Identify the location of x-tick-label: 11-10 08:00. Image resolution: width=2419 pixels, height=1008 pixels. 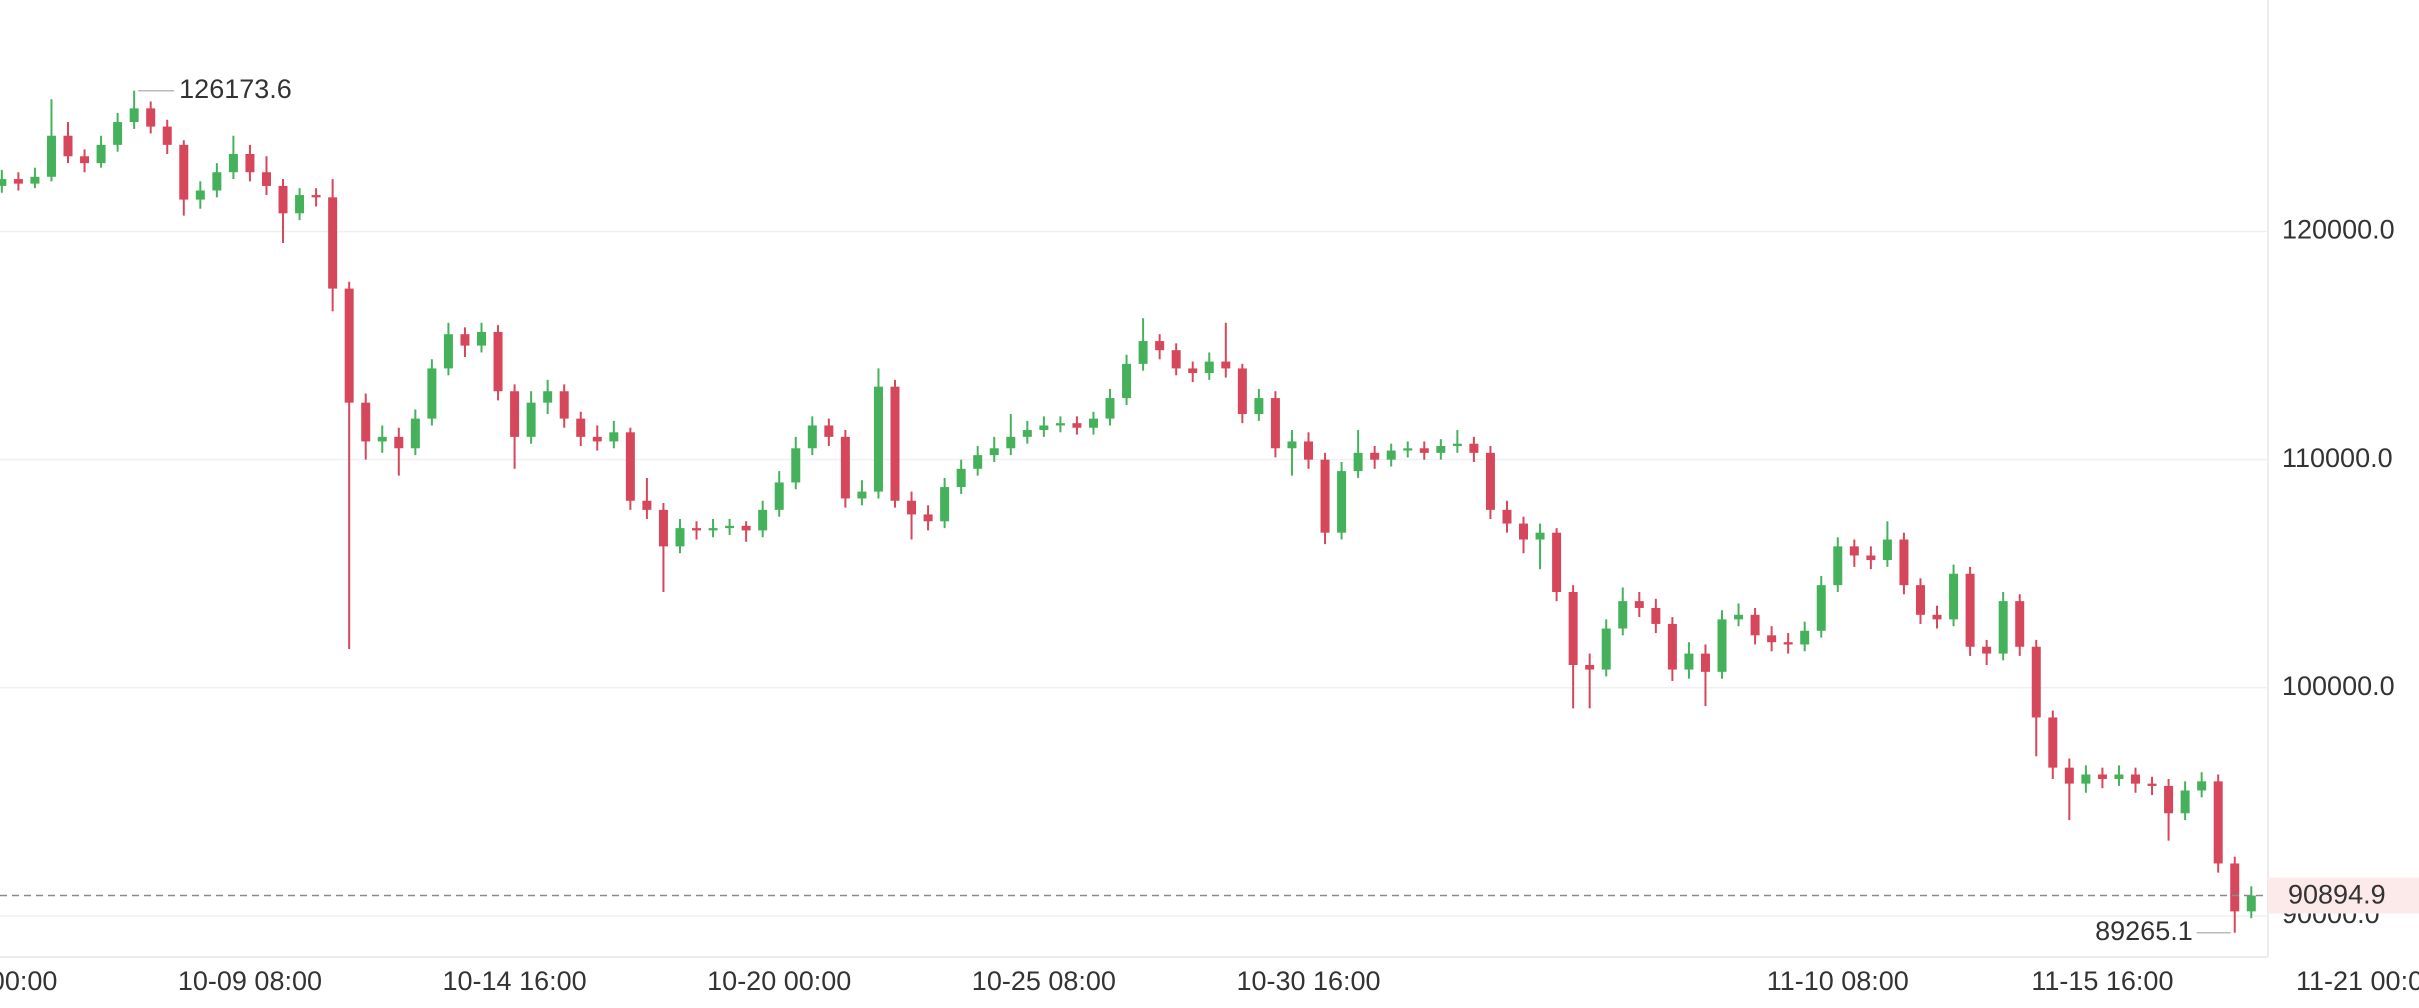
(1838, 981).